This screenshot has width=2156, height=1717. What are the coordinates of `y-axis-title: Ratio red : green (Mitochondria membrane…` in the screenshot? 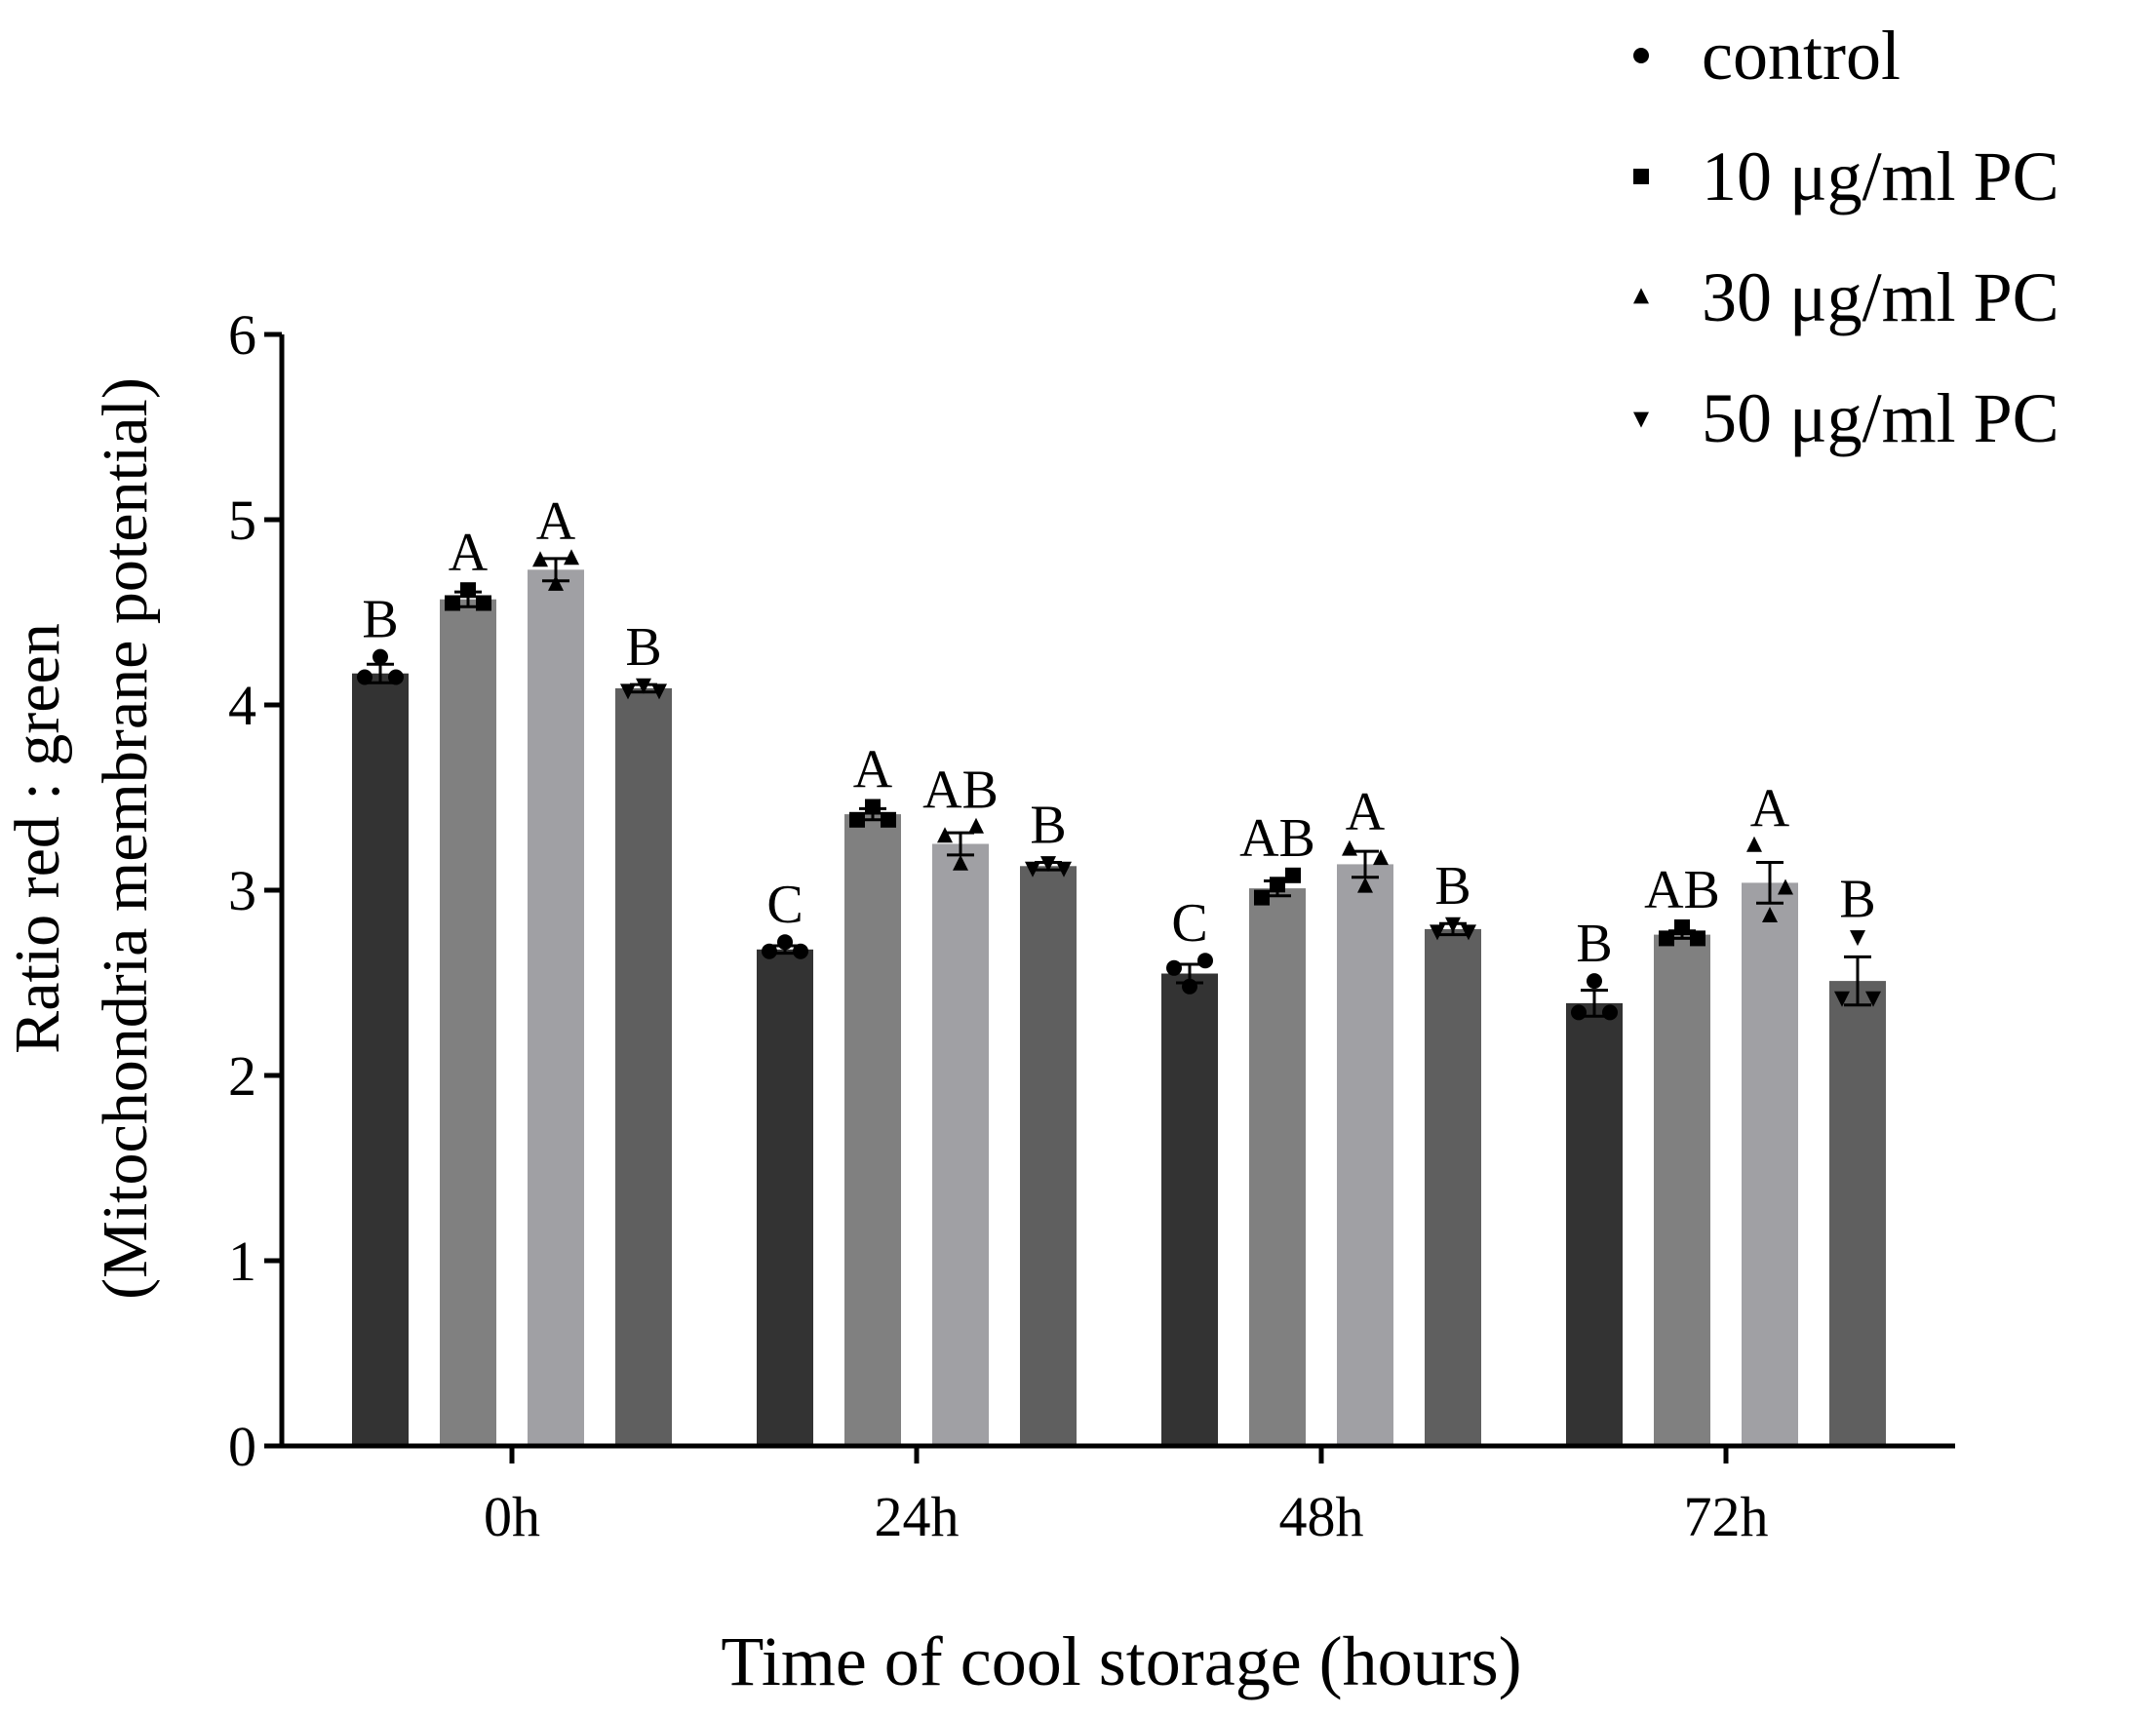 It's located at (81, 838).